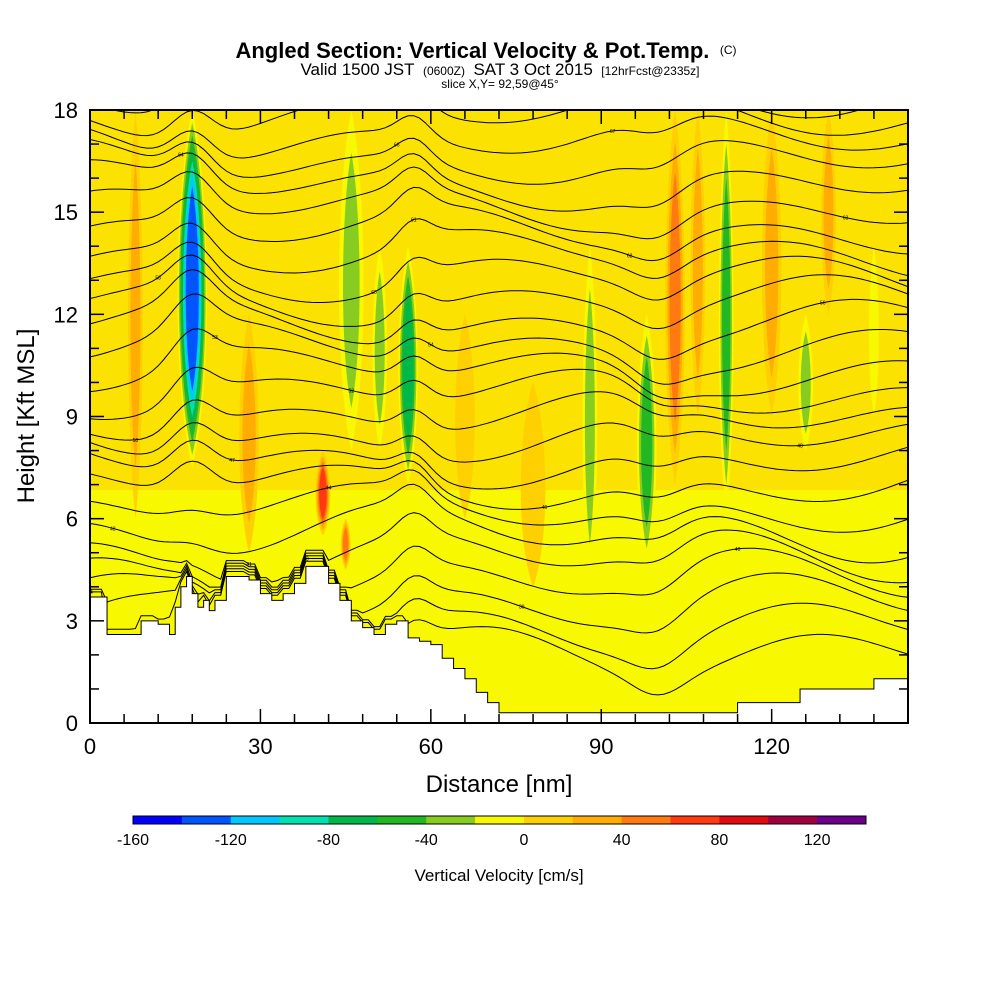  Describe the element at coordinates (249, 565) in the screenshot. I see `theta-contour-label: 41` at that location.